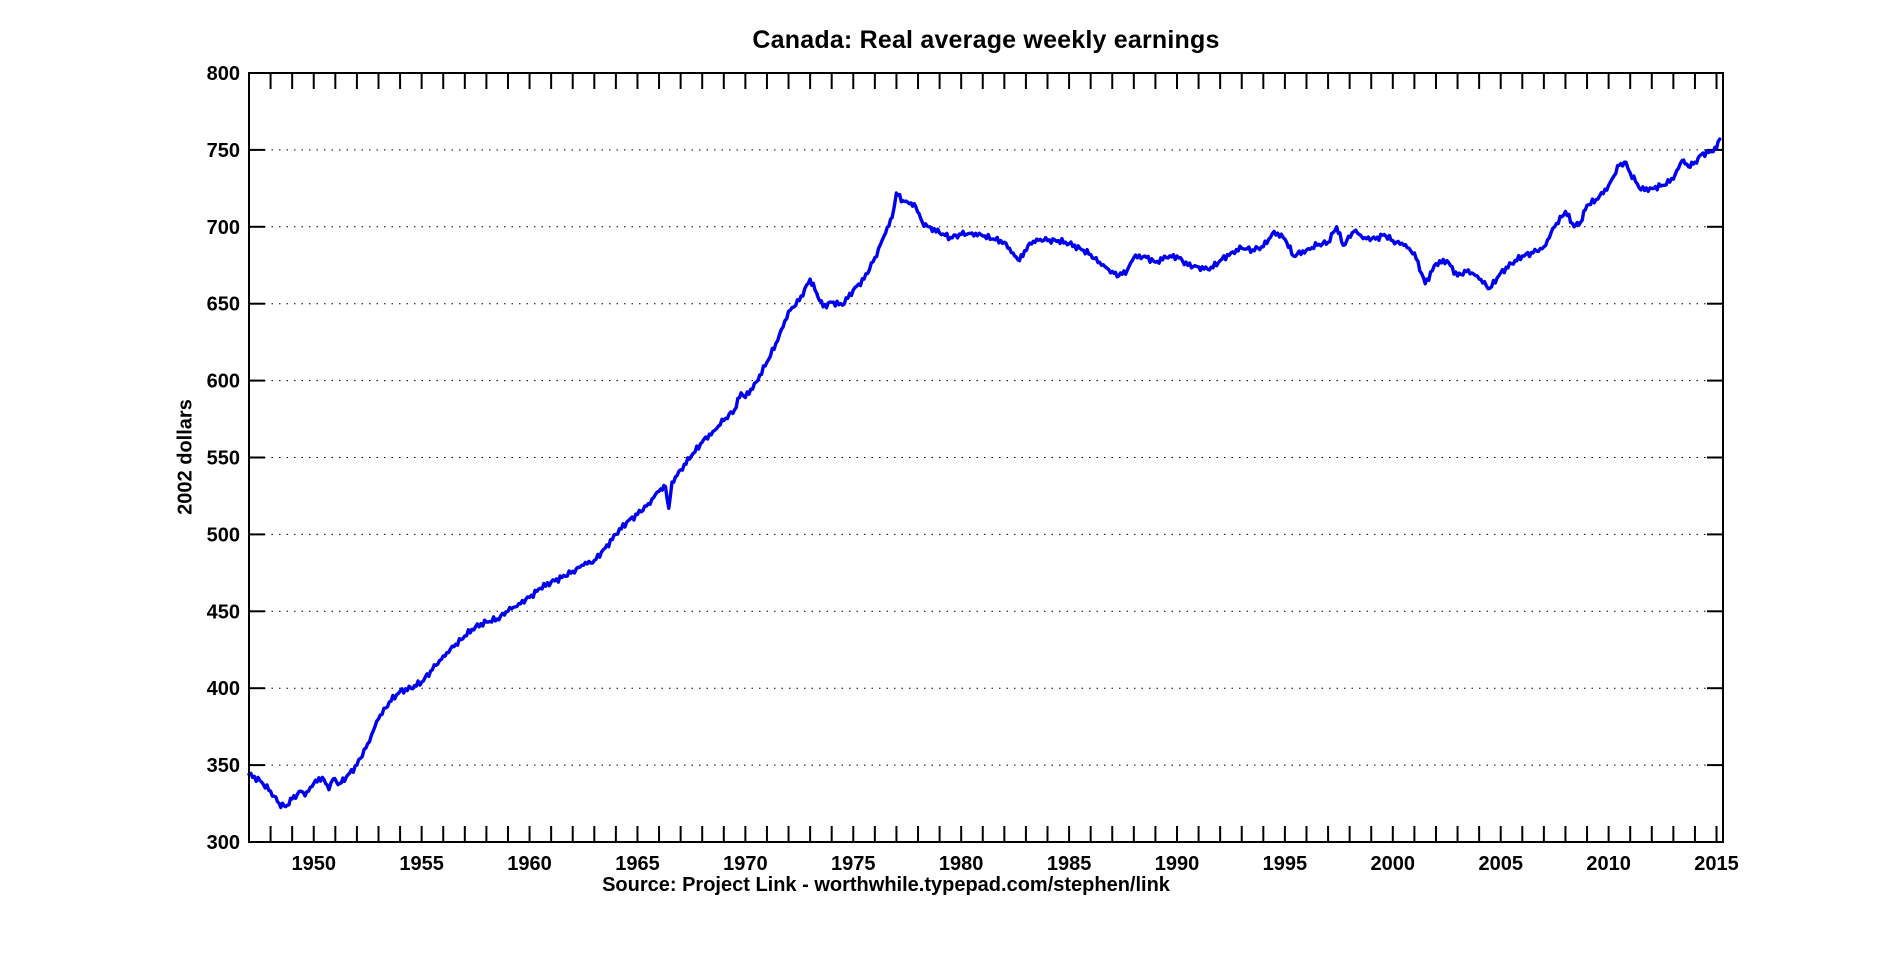  Describe the element at coordinates (1500, 864) in the screenshot. I see `svg-text: 2005` at that location.